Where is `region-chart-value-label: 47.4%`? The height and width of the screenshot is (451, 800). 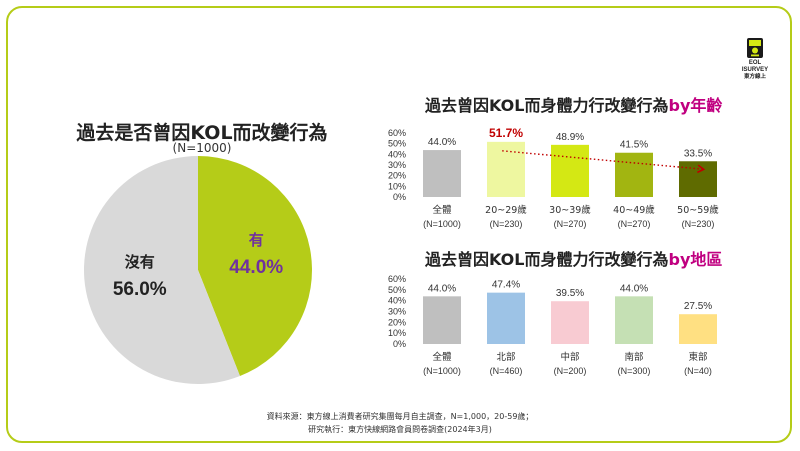 region-chart-value-label: 47.4% is located at coordinates (506, 285).